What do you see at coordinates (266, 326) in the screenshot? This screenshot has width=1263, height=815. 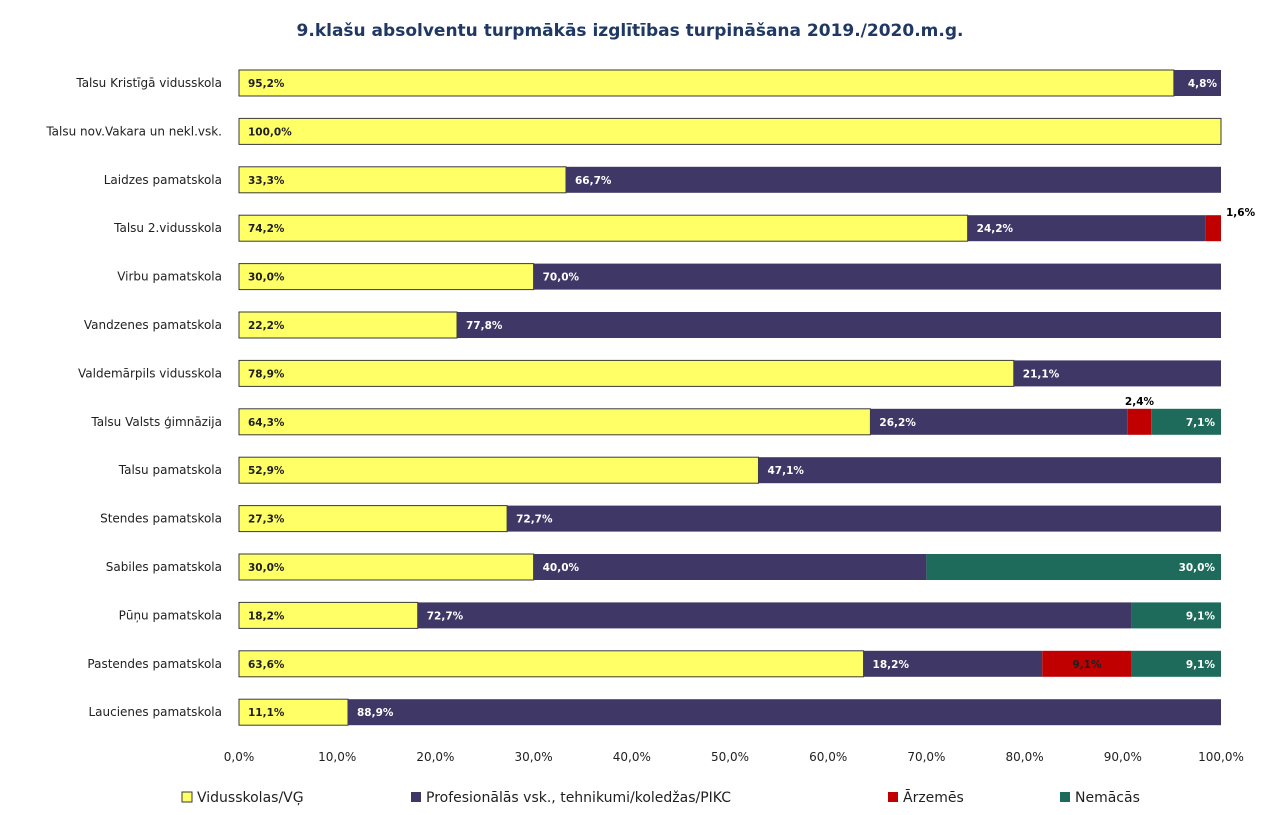 I see `data-label-vidusskolas-vg-6: 22,2%` at bounding box center [266, 326].